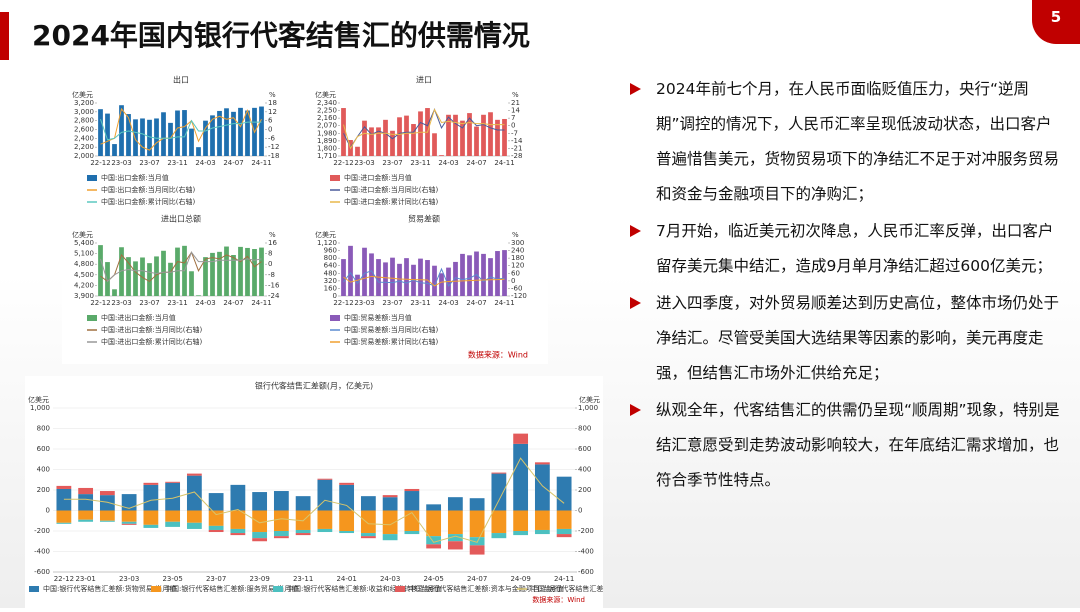  What do you see at coordinates (84, 264) in the screenshot?
I see `y-tick-label: 4,800` at bounding box center [84, 264].